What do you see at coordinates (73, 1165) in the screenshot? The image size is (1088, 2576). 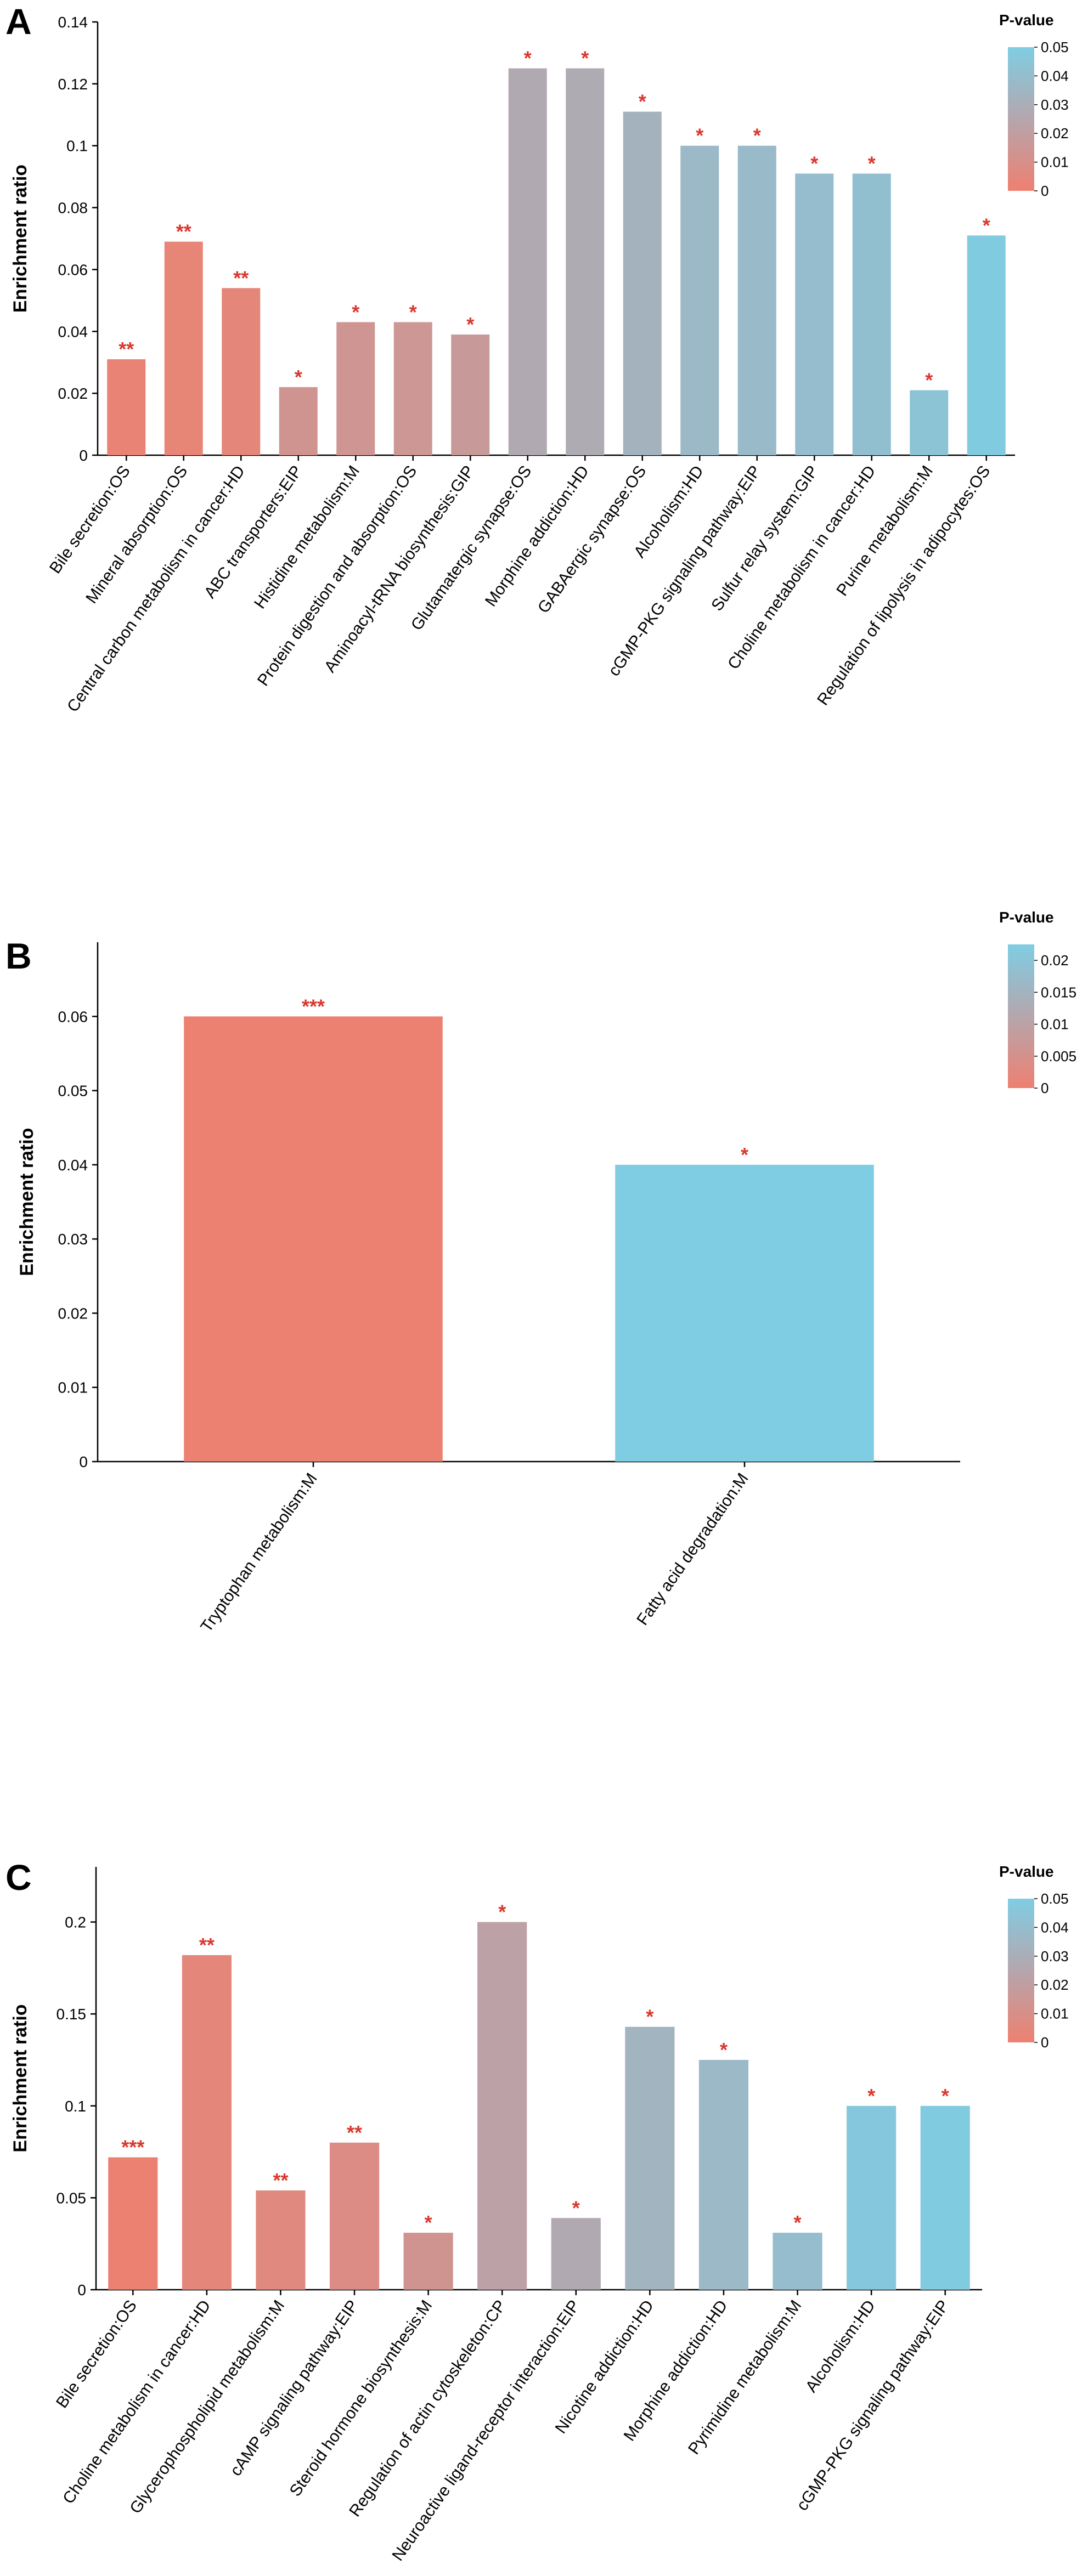 I see `y-tick-label: 0.04` at bounding box center [73, 1165].